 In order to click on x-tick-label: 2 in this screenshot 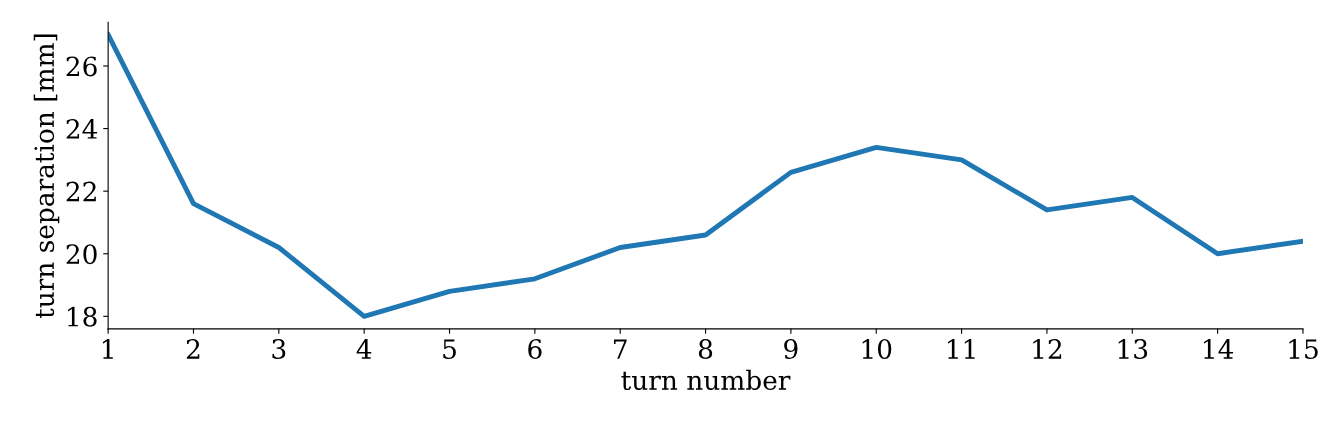, I will do `click(193, 349)`.